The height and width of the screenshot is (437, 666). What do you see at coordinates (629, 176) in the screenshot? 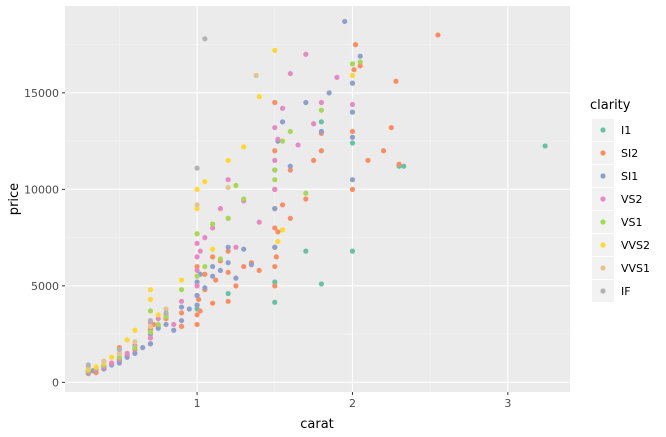
I see `legend-label-si1: SI1` at bounding box center [629, 176].